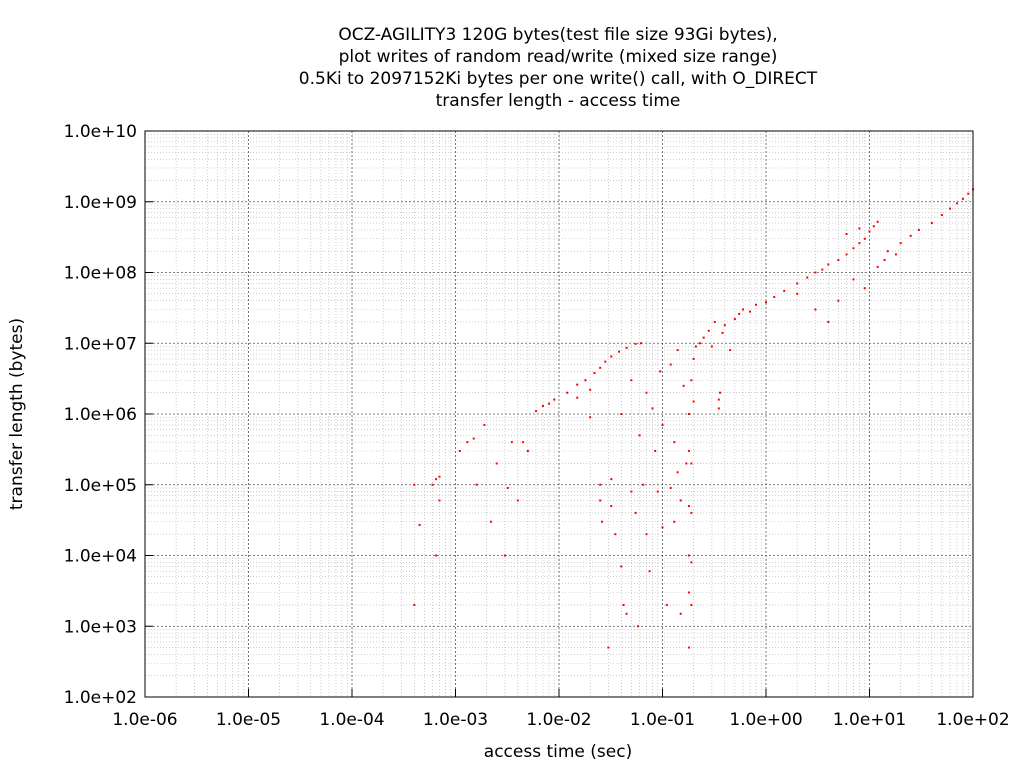 The image size is (1024, 768). Describe the element at coordinates (248, 720) in the screenshot. I see `x-tick-label: 1.0e-05` at that location.